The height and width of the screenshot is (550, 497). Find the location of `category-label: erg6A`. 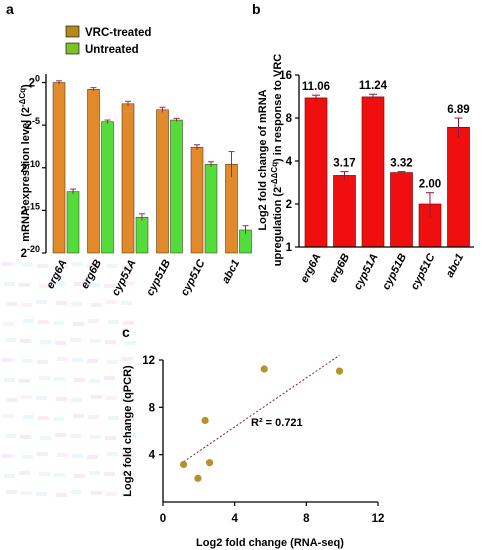

category-label: erg6A is located at coordinates (310, 268).